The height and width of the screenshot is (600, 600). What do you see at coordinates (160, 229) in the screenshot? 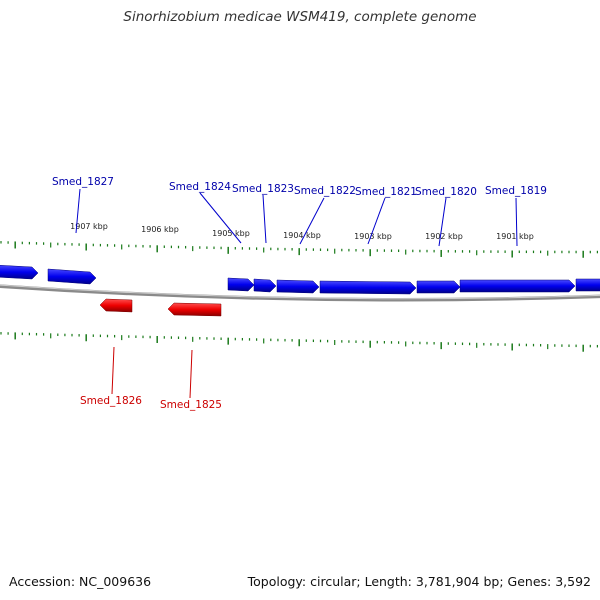
I see `kbp-label: 1906 kbp` at bounding box center [160, 229].